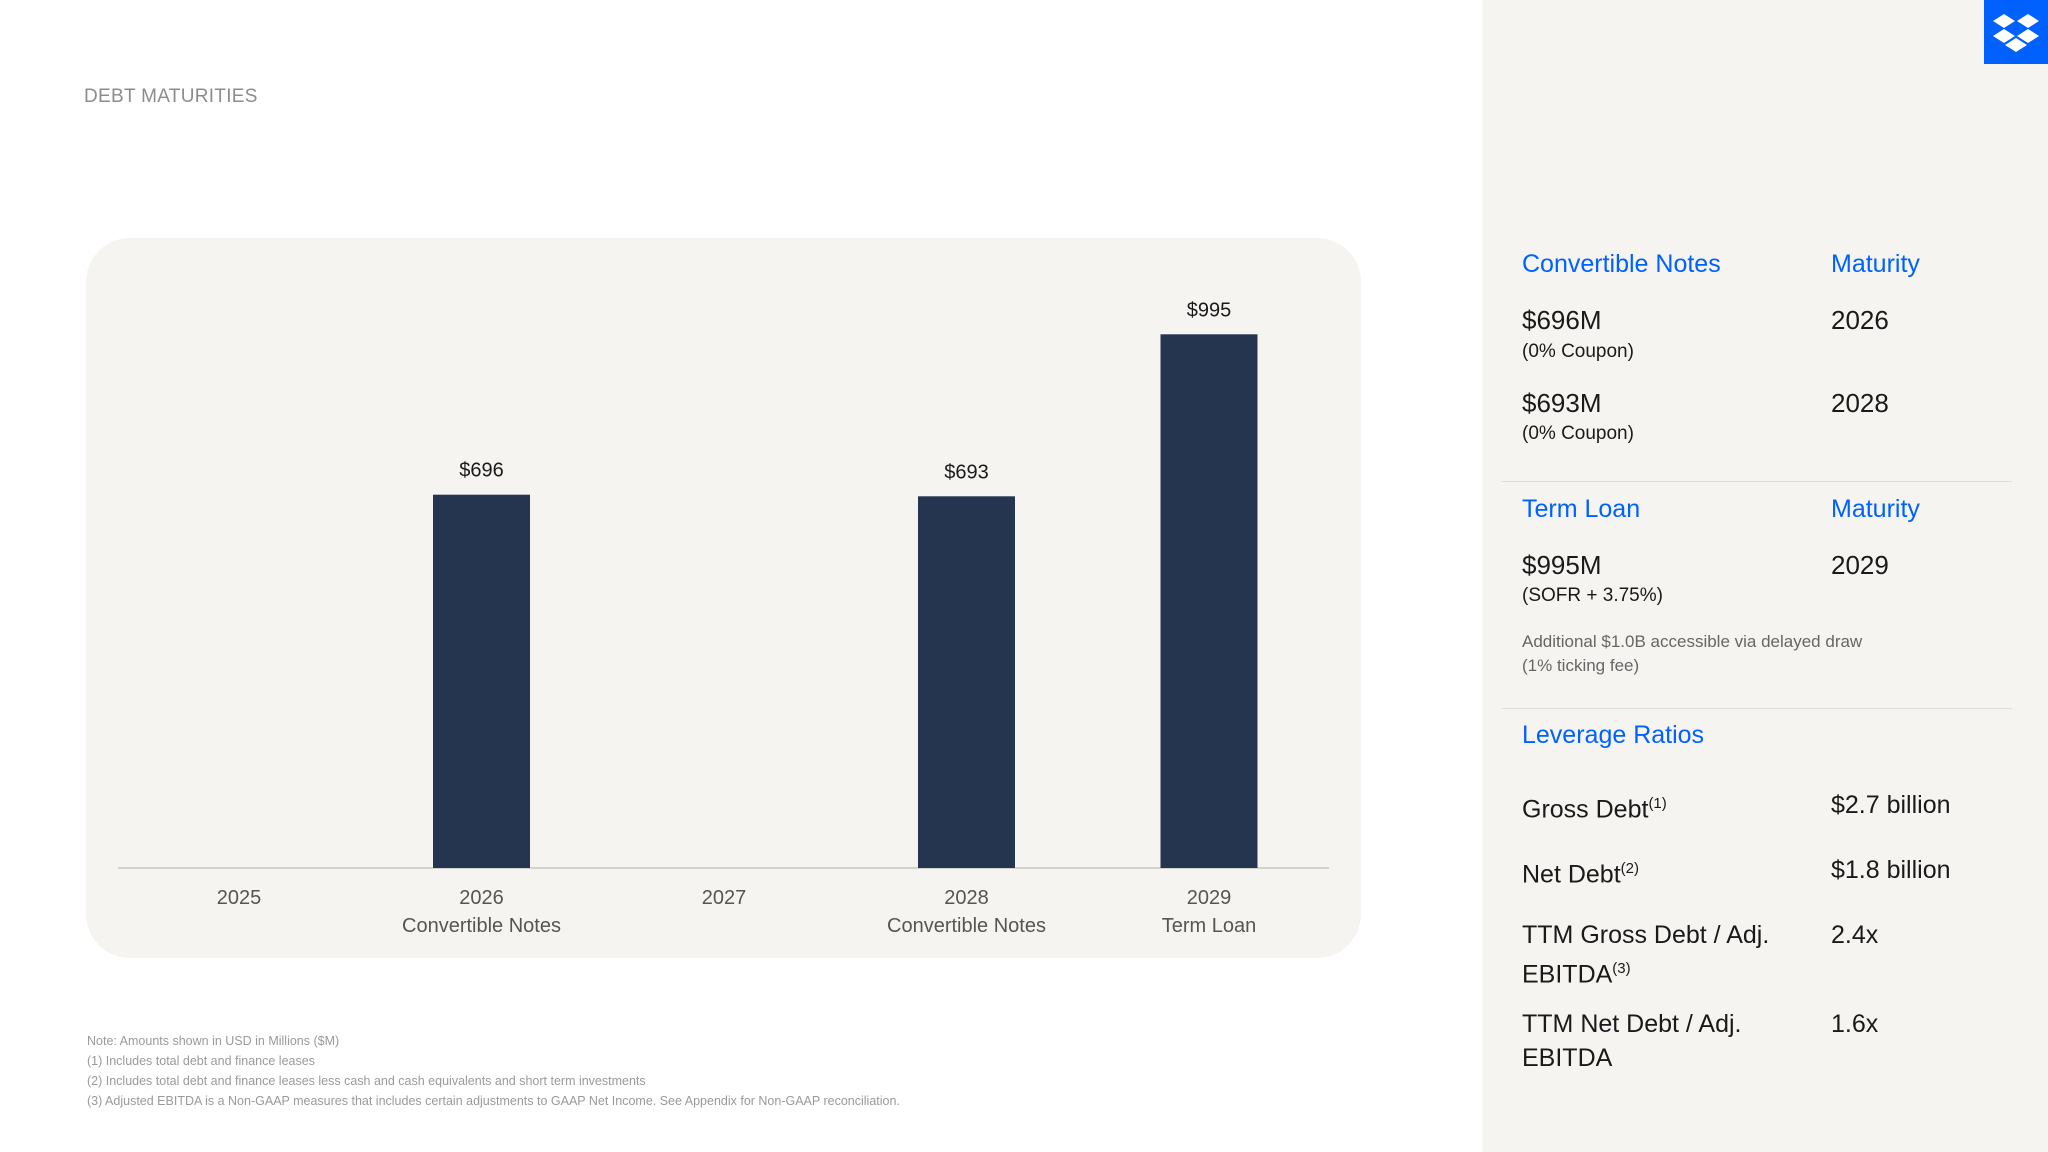 This screenshot has width=2048, height=1152. What do you see at coordinates (1860, 403) in the screenshot?
I see `convertible-2-maturity: 2028` at bounding box center [1860, 403].